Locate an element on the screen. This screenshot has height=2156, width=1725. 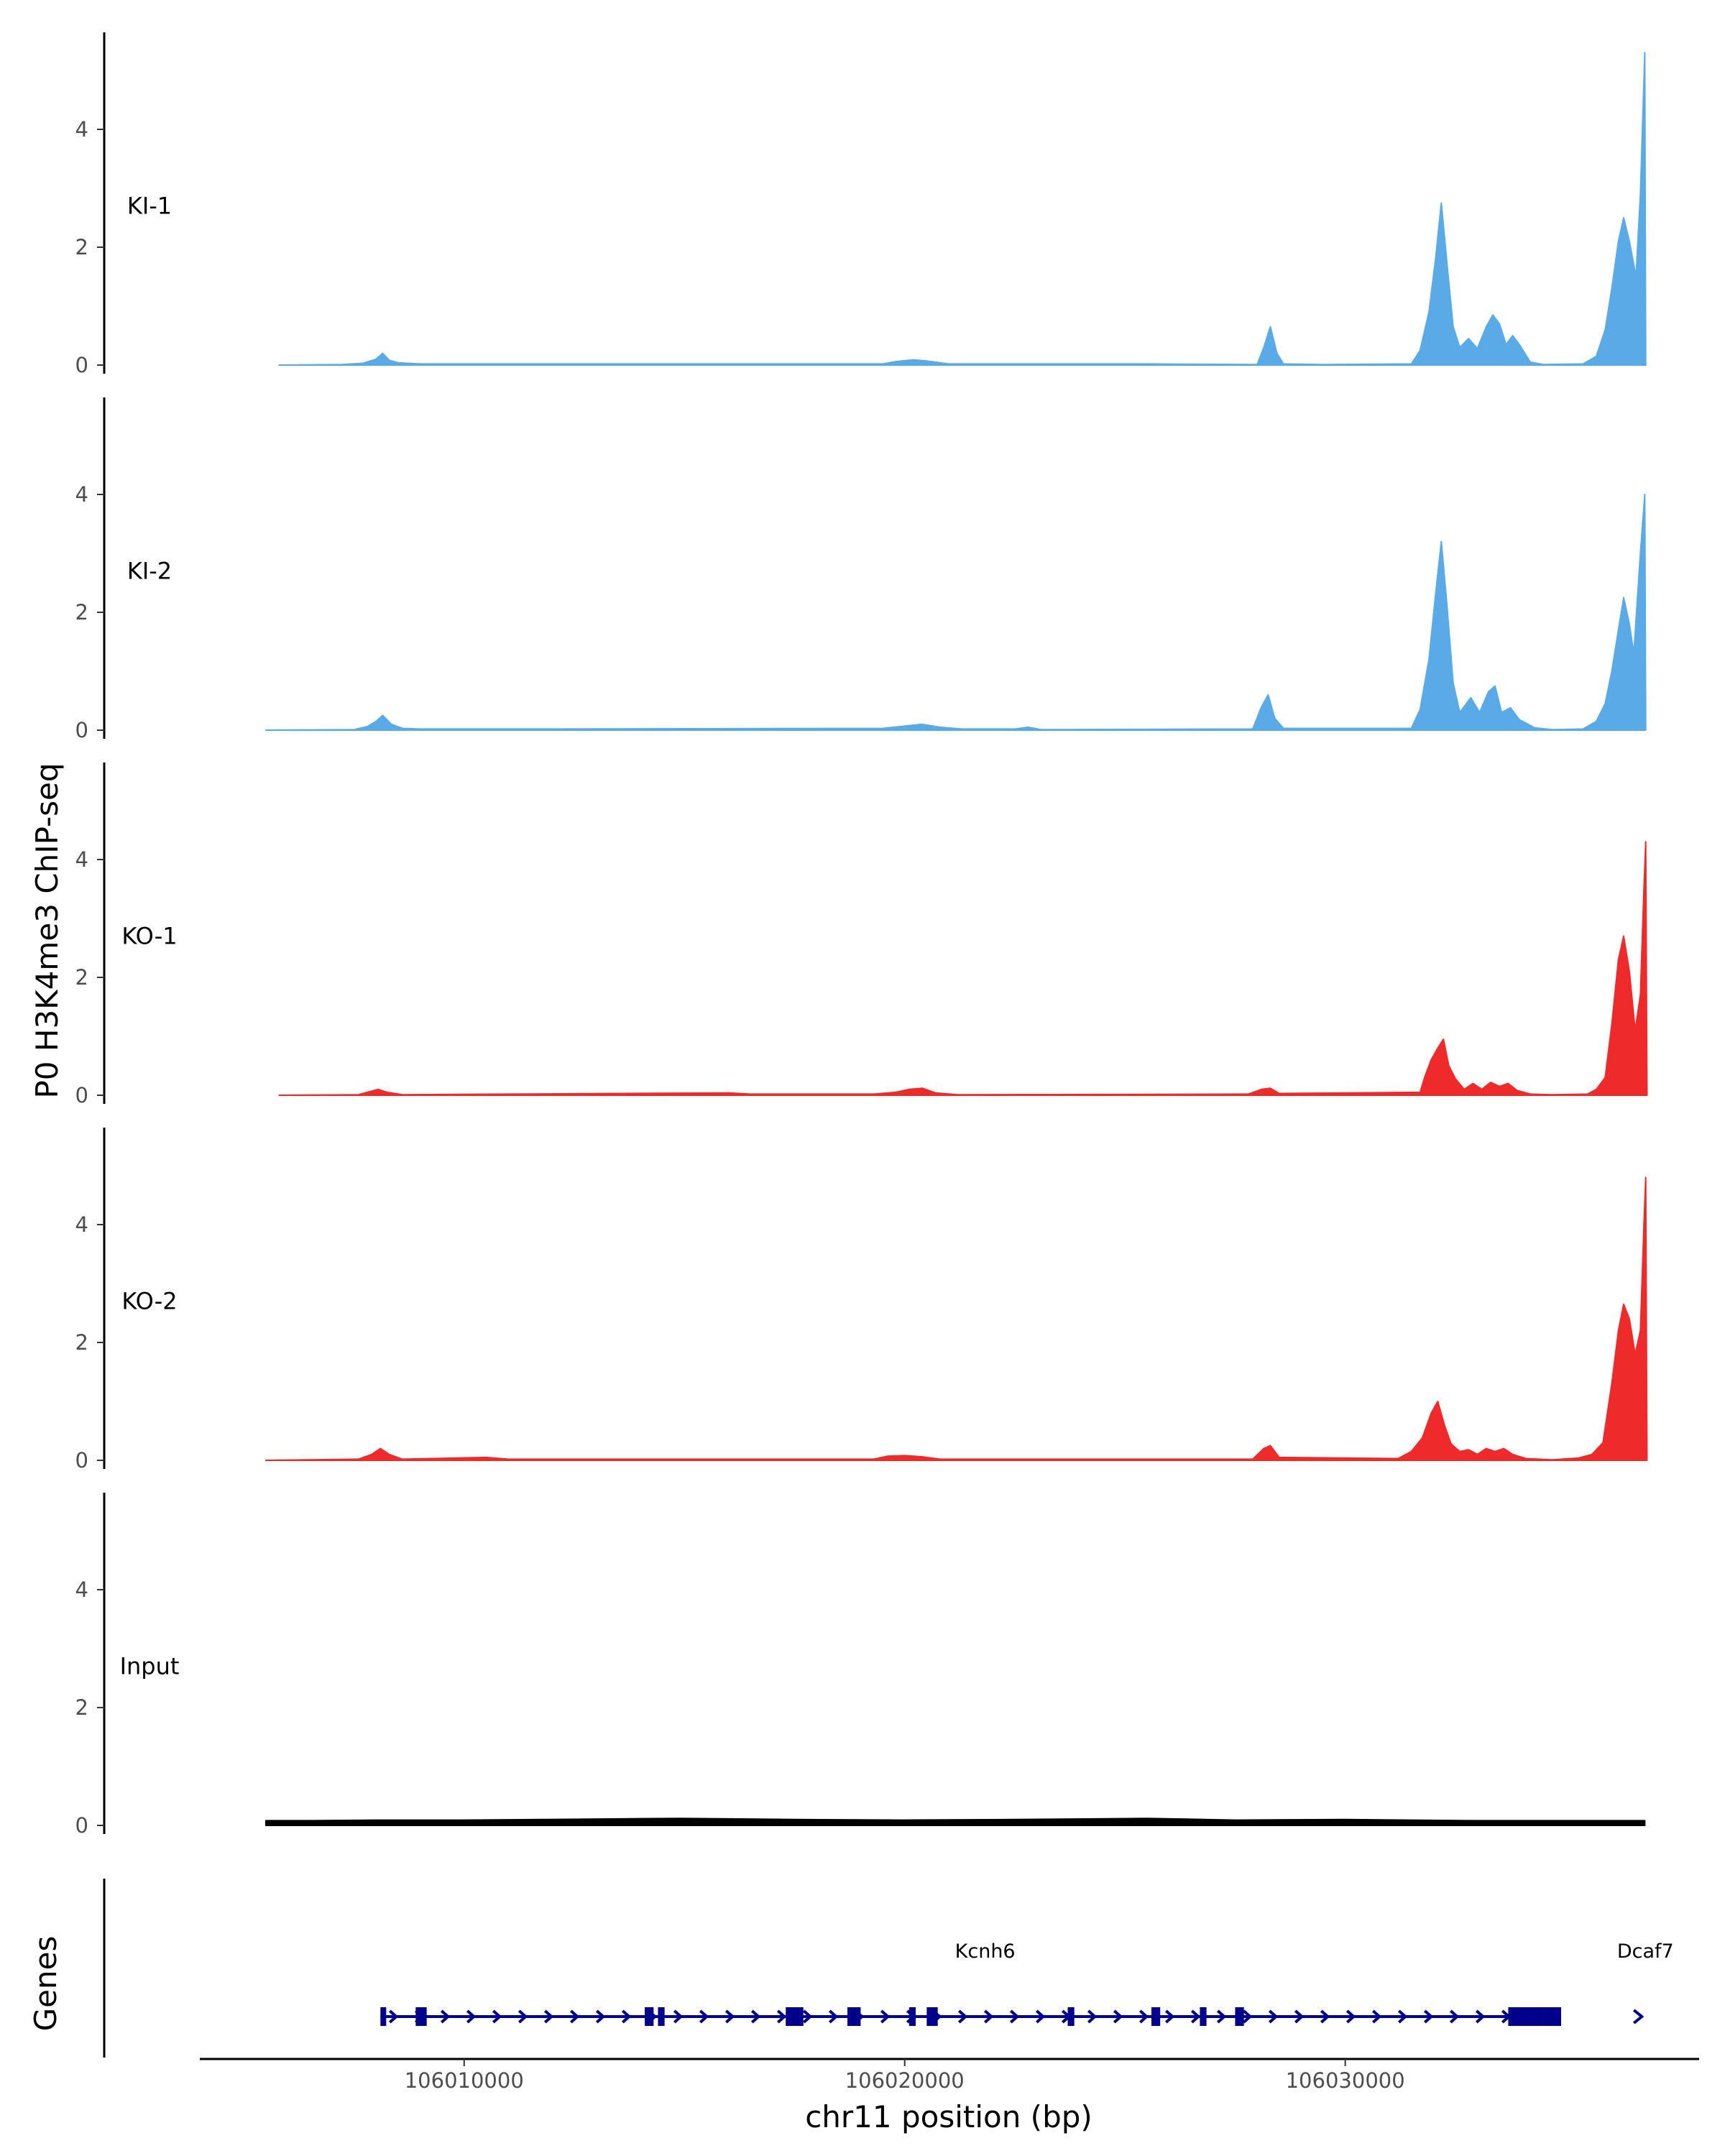
track-ko-1: 0 2 4 KO-1 is located at coordinates (861, 935).